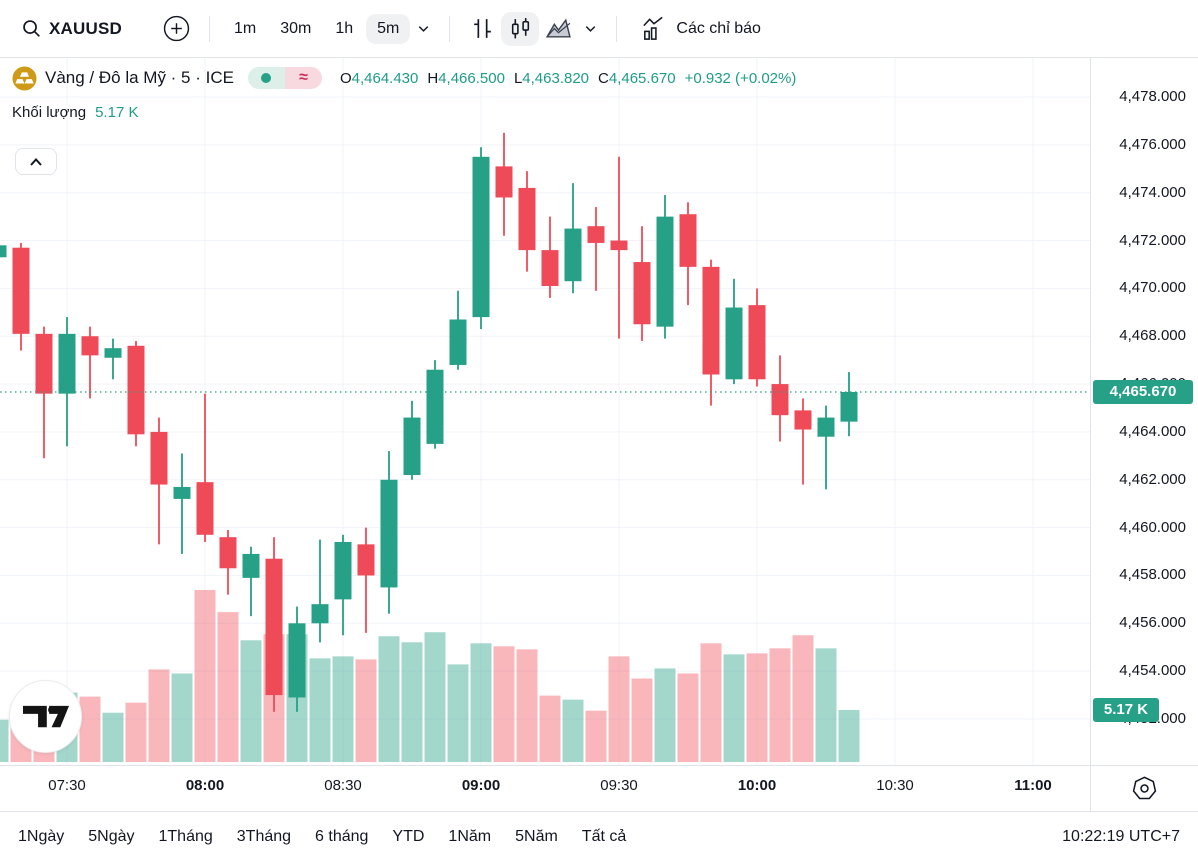 Image resolution: width=1198 pixels, height=861 pixels. What do you see at coordinates (41, 837) in the screenshot?
I see `range-1ngày: 1Ngày` at bounding box center [41, 837].